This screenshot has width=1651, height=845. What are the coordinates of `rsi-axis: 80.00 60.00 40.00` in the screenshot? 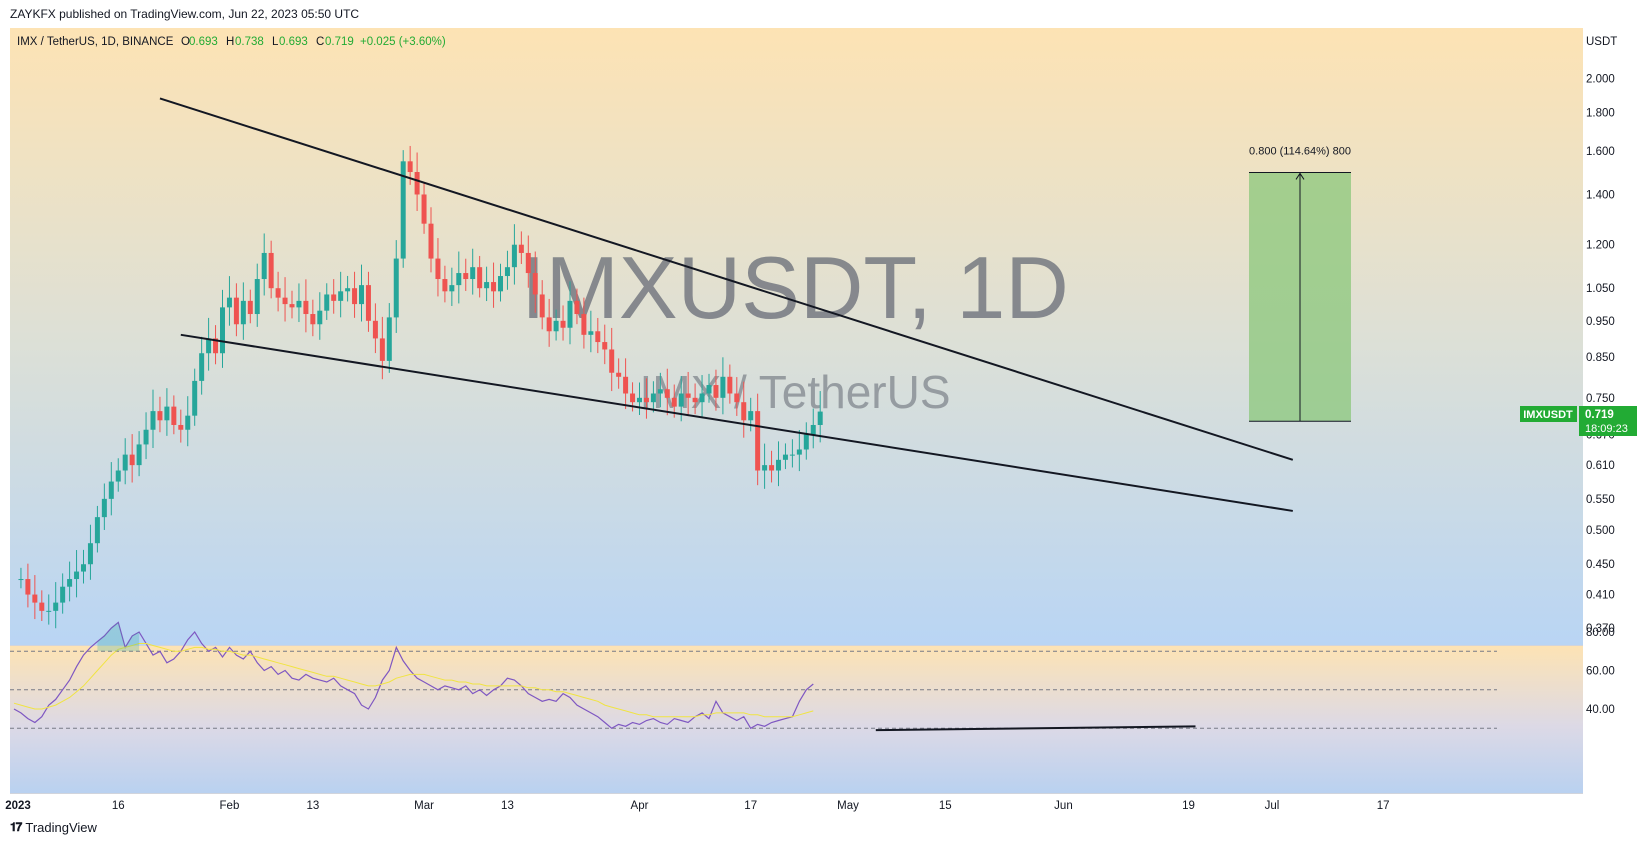 It's located at (1600, 671).